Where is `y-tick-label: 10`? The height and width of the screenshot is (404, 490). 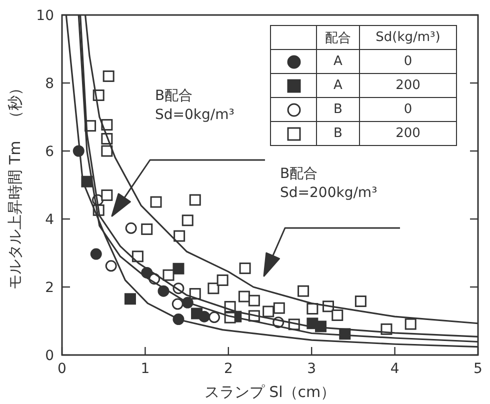 y-tick-label: 10 is located at coordinates (45, 16).